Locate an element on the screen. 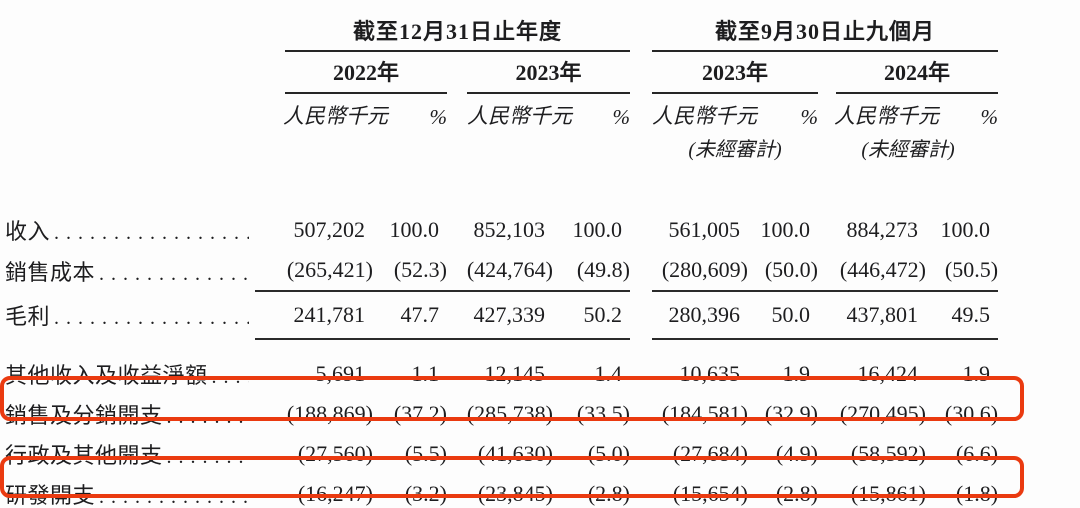 This screenshot has width=1080, height=508. period-header-nine-months-cell: 截至9月30日止九個月 is located at coordinates (825, 33).